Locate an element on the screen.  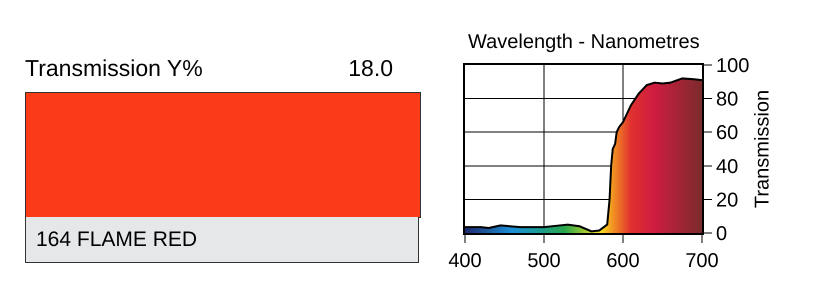
y-tick-label: 80 is located at coordinates (727, 99).